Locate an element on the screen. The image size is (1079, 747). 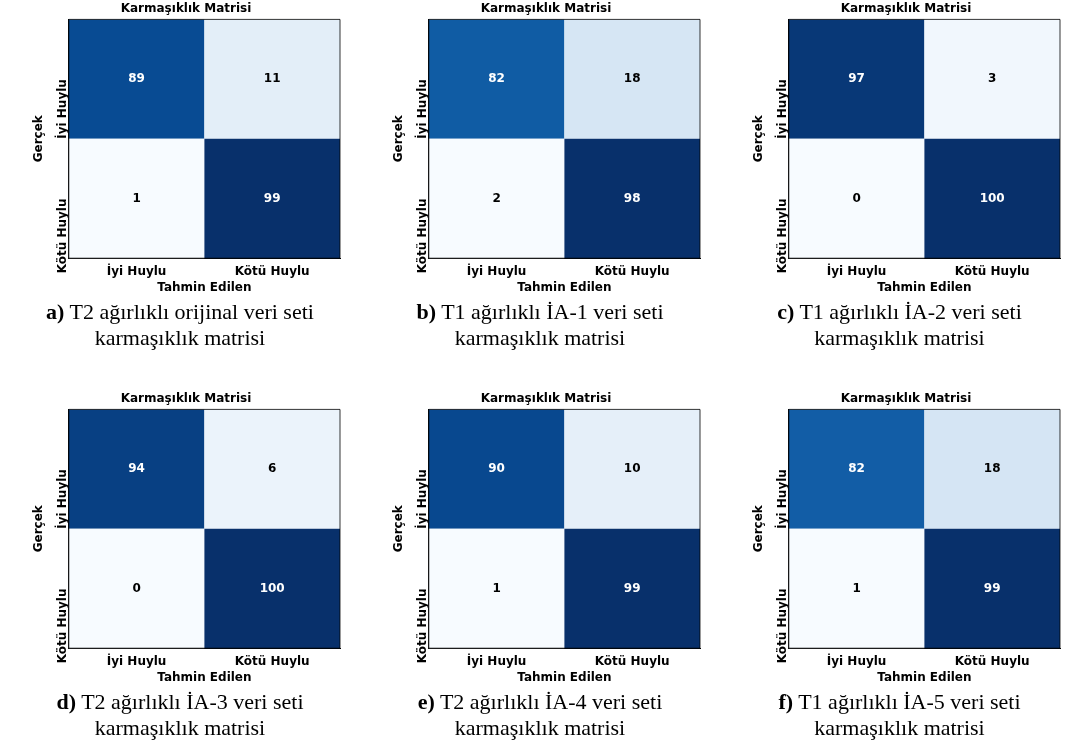
data-label: 11 is located at coordinates (272, 78).